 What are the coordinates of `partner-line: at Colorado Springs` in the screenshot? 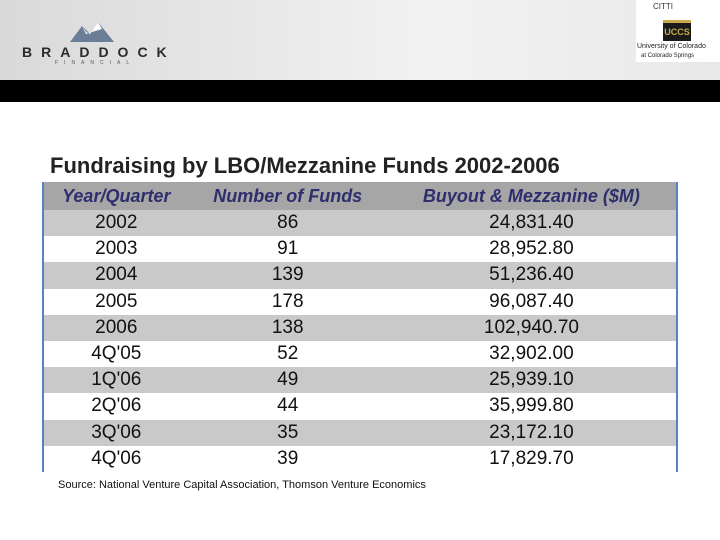 It's located at (668, 56).